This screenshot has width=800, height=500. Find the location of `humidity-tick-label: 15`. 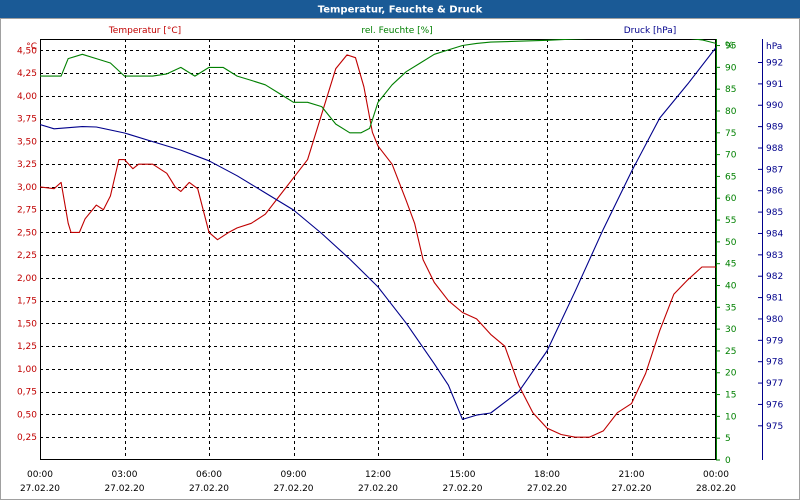

humidity-tick-label: 15 is located at coordinates (730, 396).